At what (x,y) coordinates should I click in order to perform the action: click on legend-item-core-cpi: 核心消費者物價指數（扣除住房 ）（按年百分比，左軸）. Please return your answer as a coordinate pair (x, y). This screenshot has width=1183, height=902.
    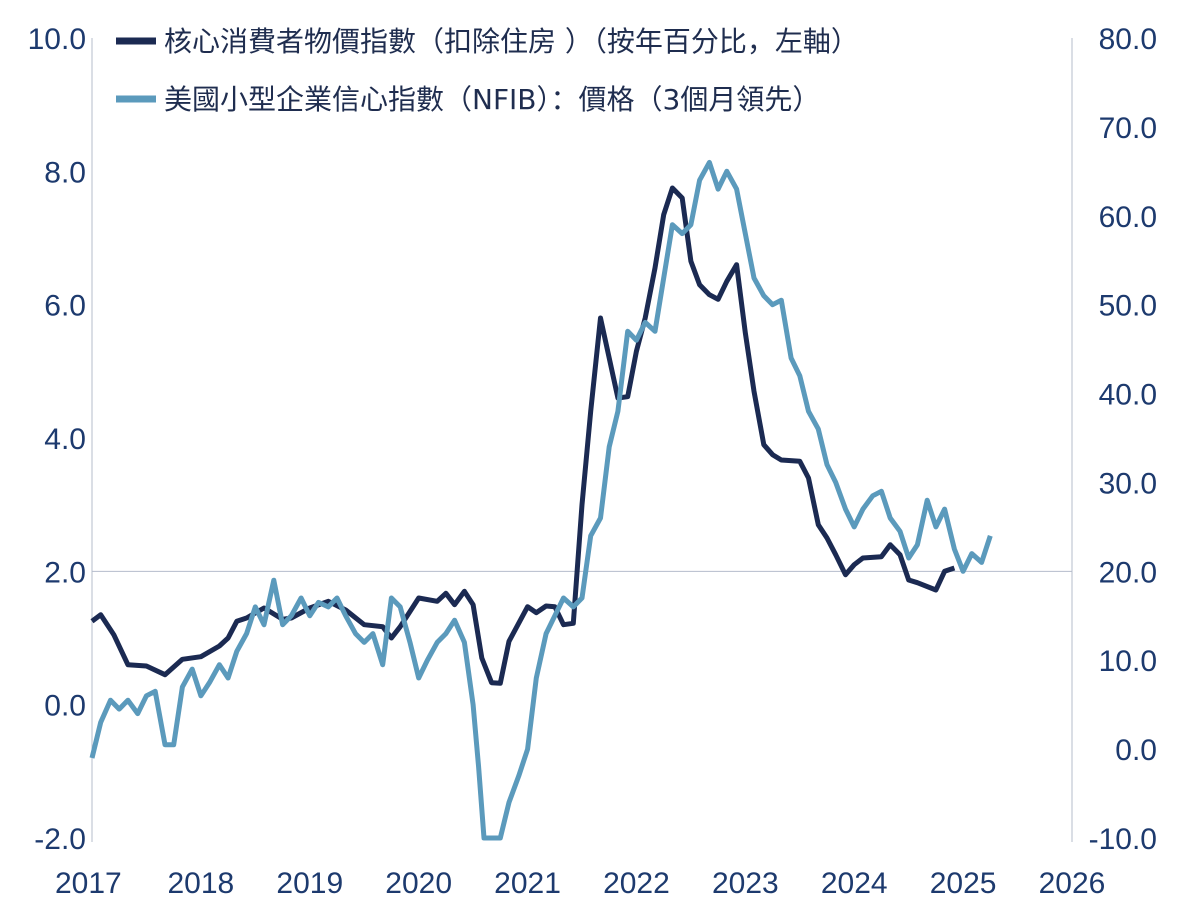
    Looking at the image, I should click on (487, 41).